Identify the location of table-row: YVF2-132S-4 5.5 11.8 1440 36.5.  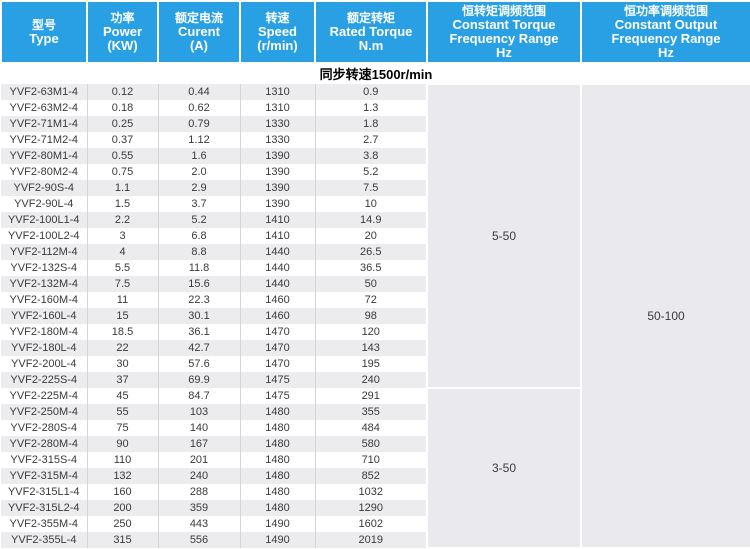
(375, 268).